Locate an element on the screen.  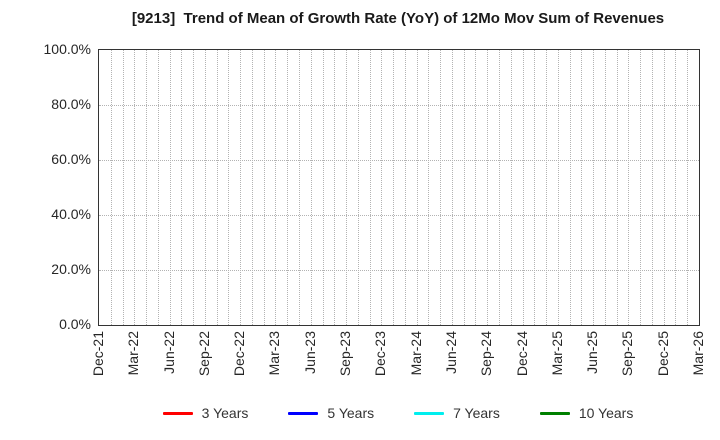
legend-item: 5 Years is located at coordinates (331, 413).